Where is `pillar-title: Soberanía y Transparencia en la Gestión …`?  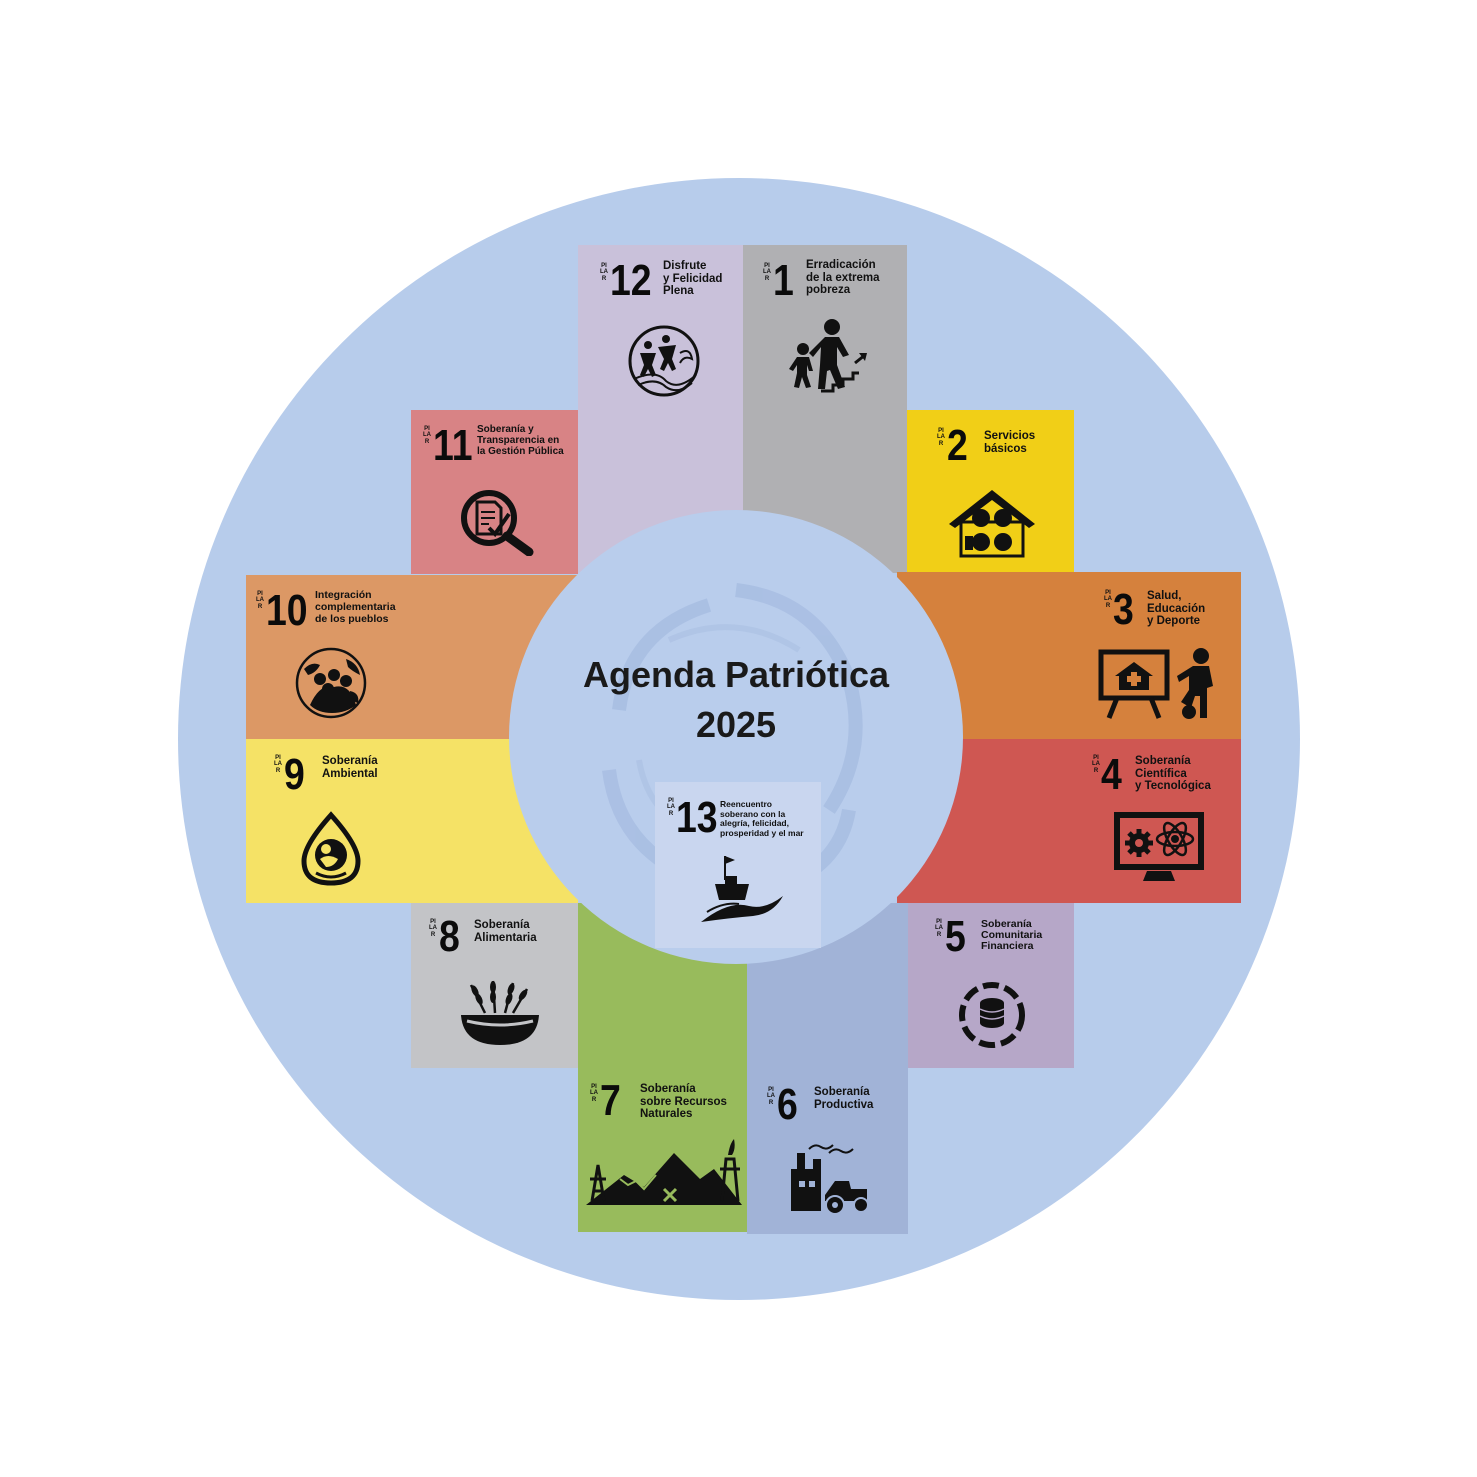 pillar-title: Soberanía y Transparencia en la Gestión … is located at coordinates (520, 440).